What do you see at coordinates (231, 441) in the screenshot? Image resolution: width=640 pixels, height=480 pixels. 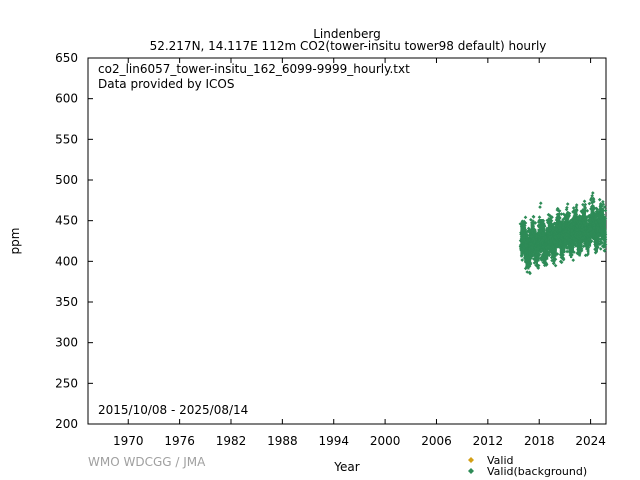 I see `x-tick-label: 1982` at bounding box center [231, 441].